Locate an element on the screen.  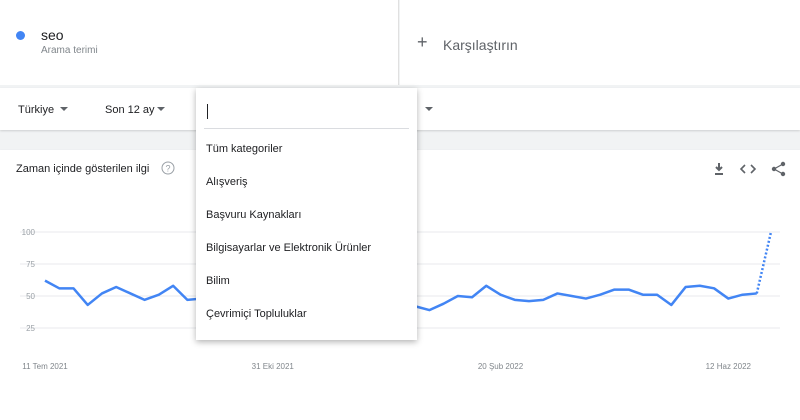
dropdown-item: Alışveriş is located at coordinates (227, 182).